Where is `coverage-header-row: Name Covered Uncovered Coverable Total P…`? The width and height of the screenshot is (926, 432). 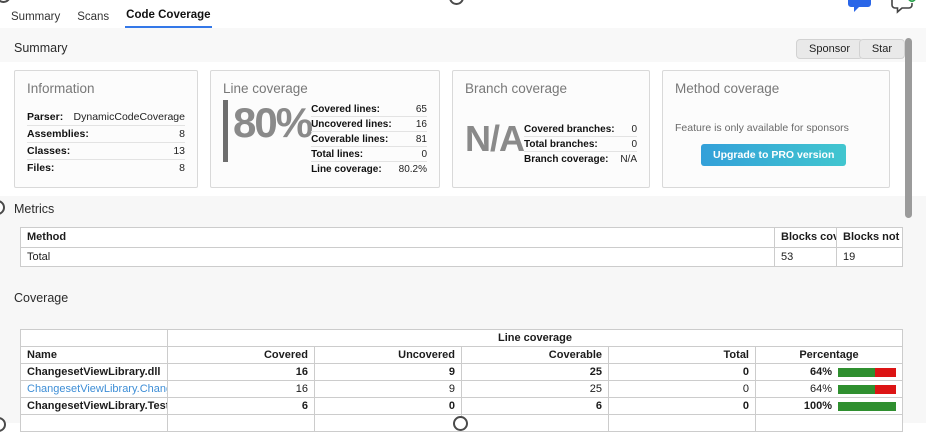 coverage-header-row: Name Covered Uncovered Coverable Total P… is located at coordinates (462, 355).